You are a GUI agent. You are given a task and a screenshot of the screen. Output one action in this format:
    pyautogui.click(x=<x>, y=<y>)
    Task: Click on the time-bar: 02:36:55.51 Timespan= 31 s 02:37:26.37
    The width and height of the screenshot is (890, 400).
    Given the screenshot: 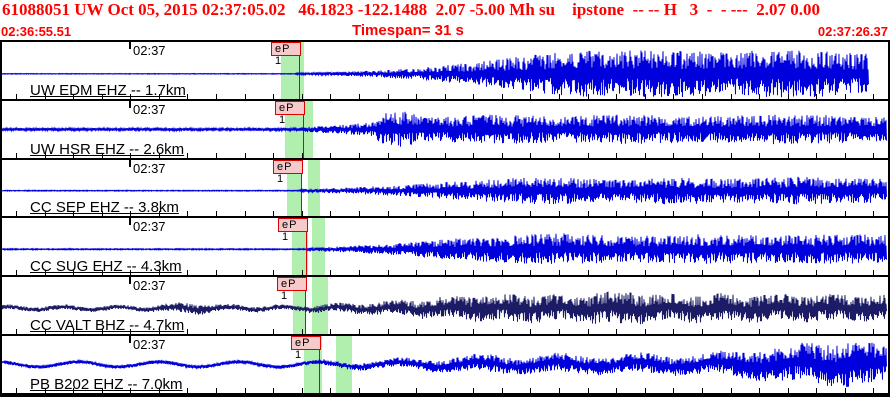 What is the action you would take?
    pyautogui.click(x=445, y=29)
    